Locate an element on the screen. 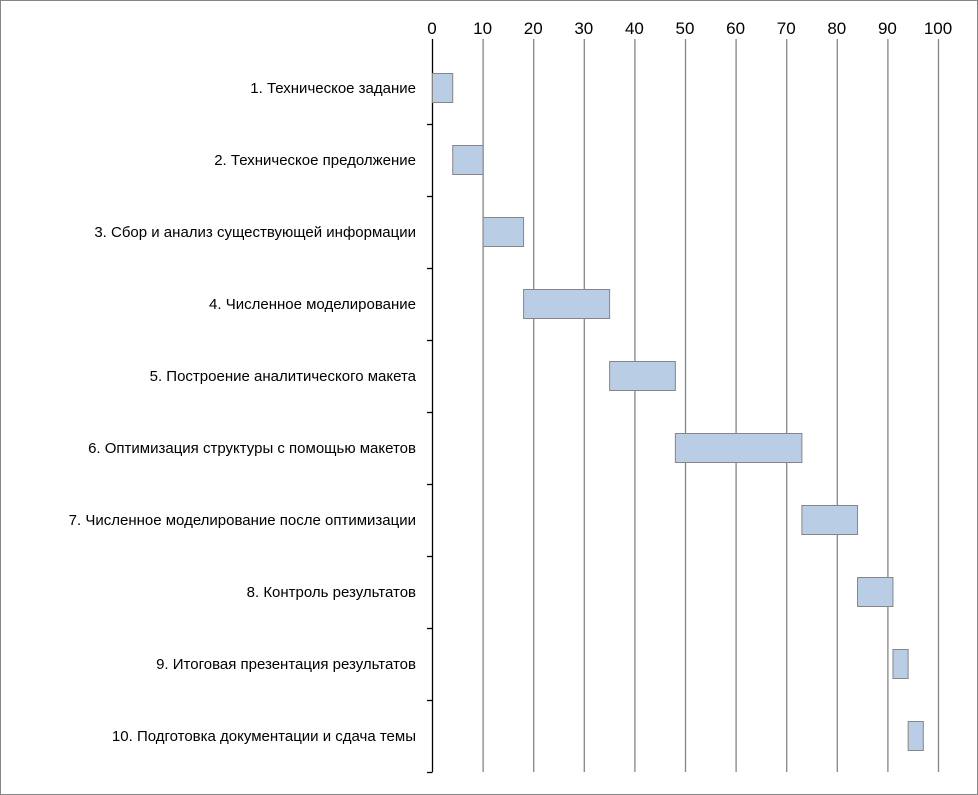 This screenshot has width=978, height=795. x-tick-label: 30 is located at coordinates (583, 28).